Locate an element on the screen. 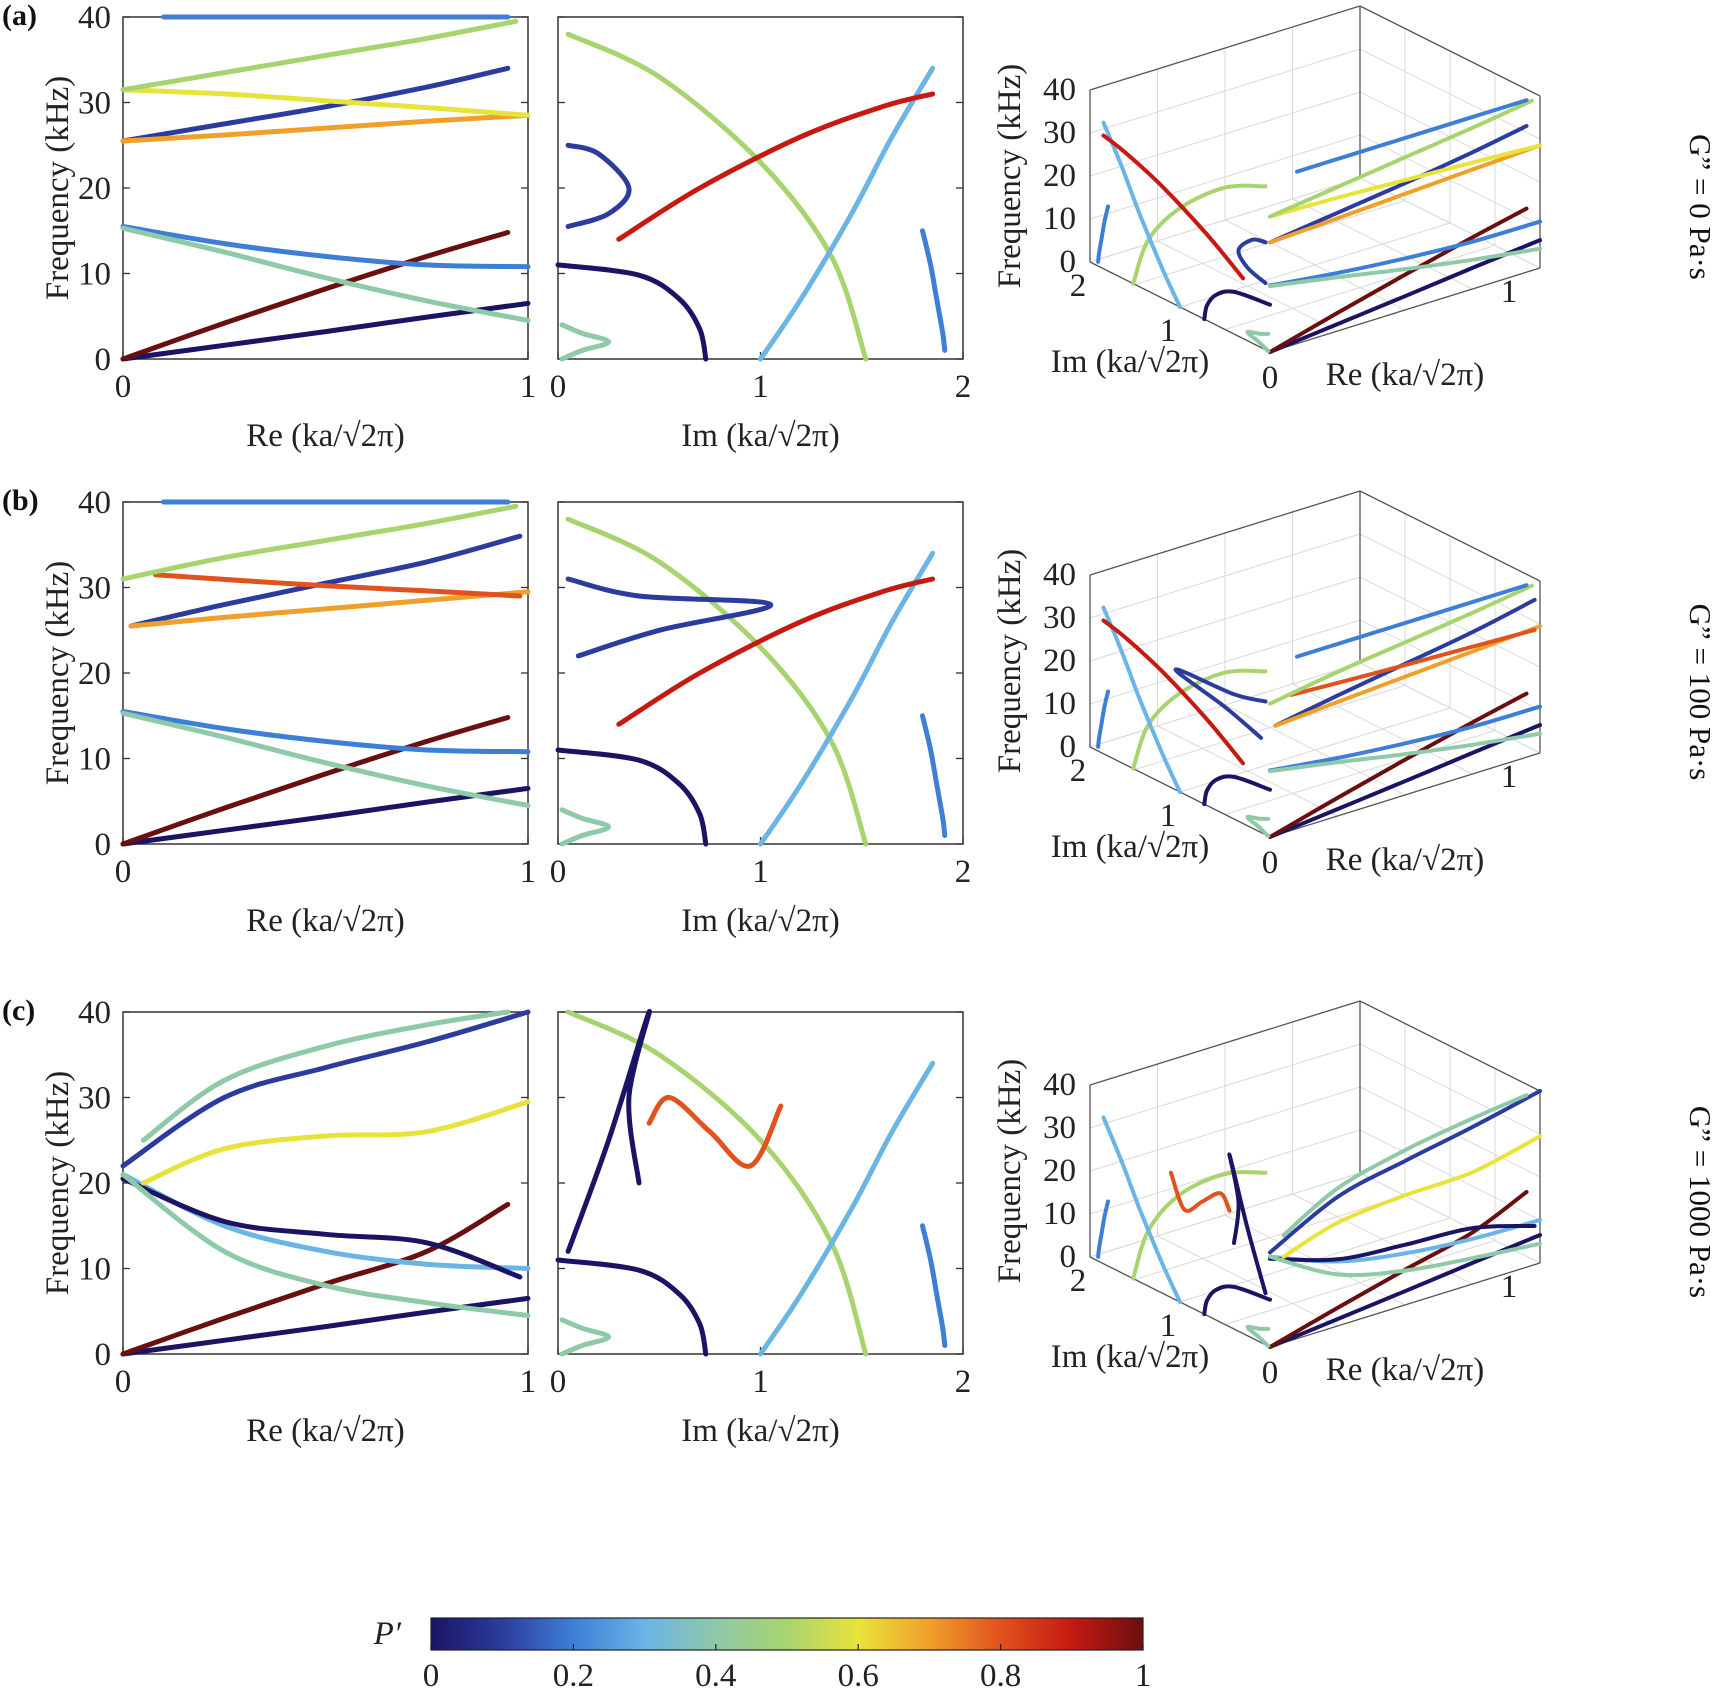 Image resolution: width=1720 pixels, height=1692 pixels. panel-c-condition: G” = 1000 Pa·s is located at coordinates (1700, 1202).